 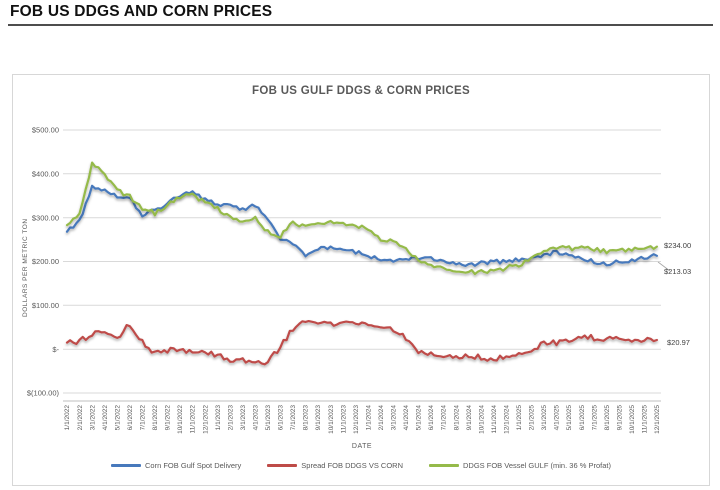 I want to click on x-tick-label: 8/1/2024, so click(x=456, y=418).